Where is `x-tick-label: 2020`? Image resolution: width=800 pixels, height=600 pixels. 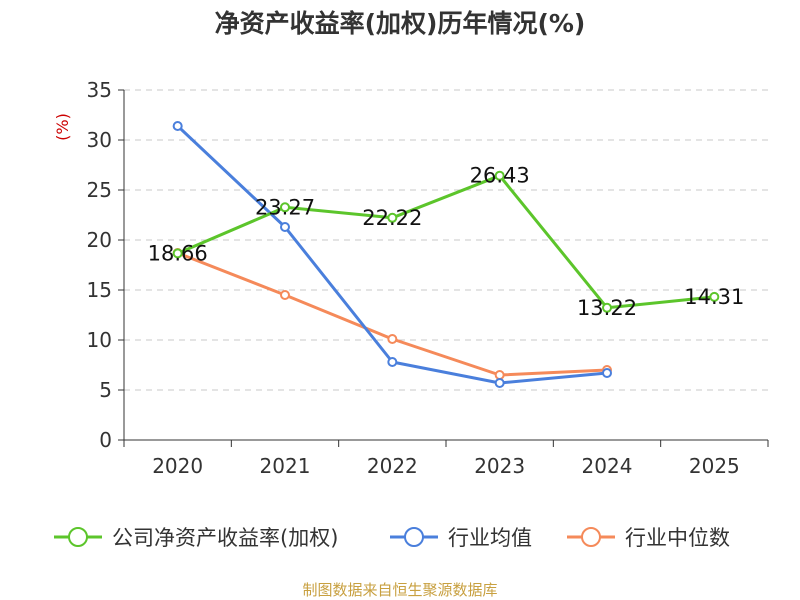 x-tick-label: 2020 is located at coordinates (177, 466).